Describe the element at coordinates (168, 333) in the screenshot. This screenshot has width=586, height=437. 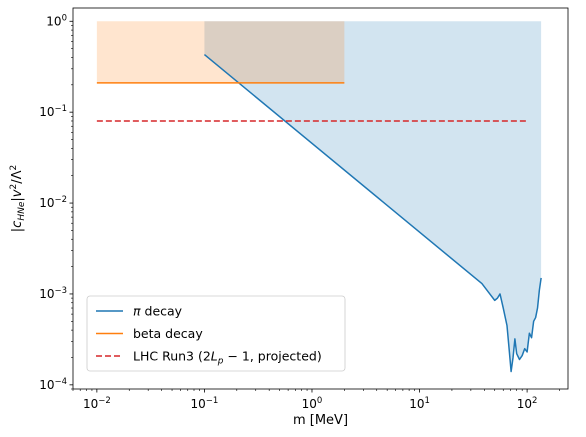
I see `legend-label-1: beta decay` at that location.